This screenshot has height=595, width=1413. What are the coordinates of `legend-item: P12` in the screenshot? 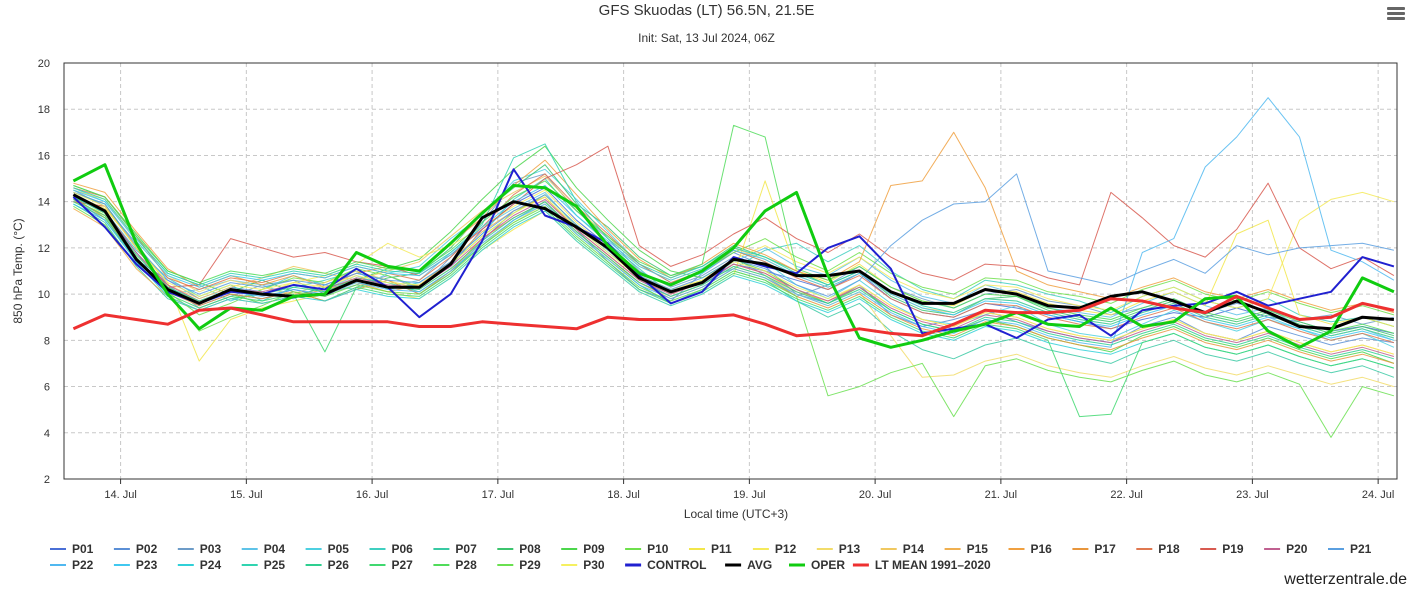 It's located at (774, 549).